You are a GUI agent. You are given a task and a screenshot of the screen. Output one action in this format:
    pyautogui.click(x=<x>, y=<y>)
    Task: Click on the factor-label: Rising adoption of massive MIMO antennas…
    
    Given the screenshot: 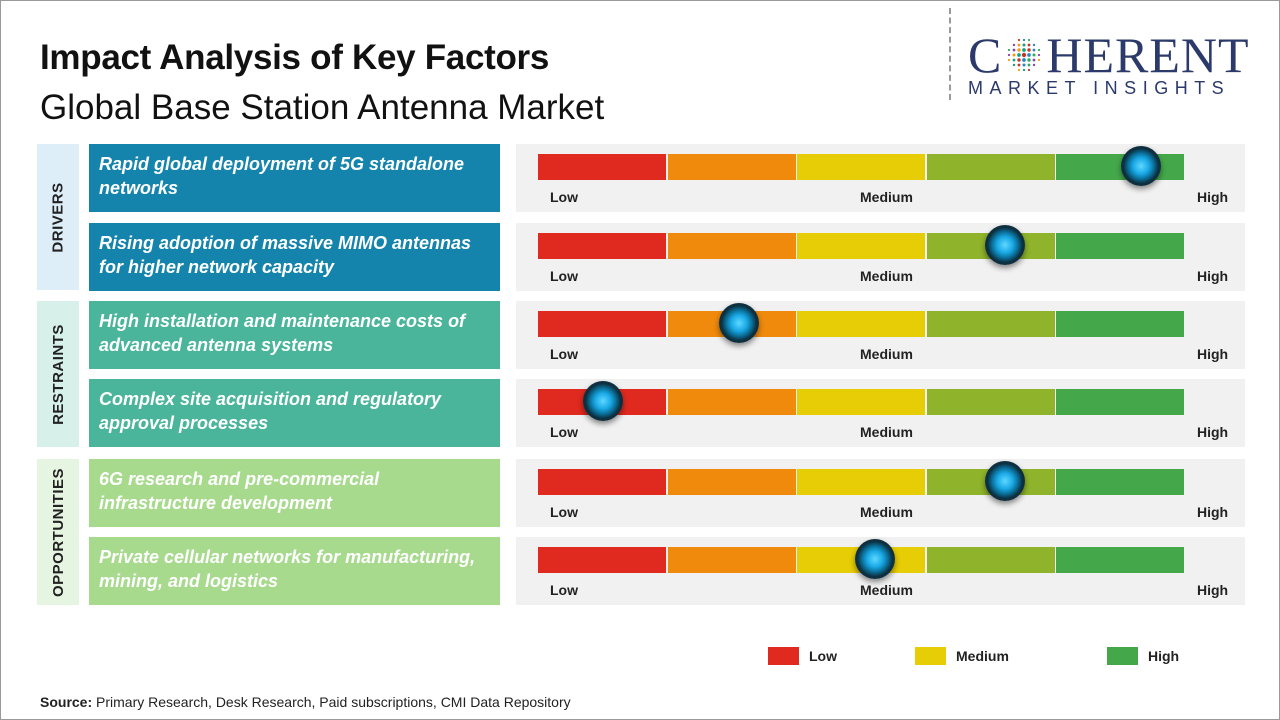 What is the action you would take?
    pyautogui.click(x=294, y=257)
    